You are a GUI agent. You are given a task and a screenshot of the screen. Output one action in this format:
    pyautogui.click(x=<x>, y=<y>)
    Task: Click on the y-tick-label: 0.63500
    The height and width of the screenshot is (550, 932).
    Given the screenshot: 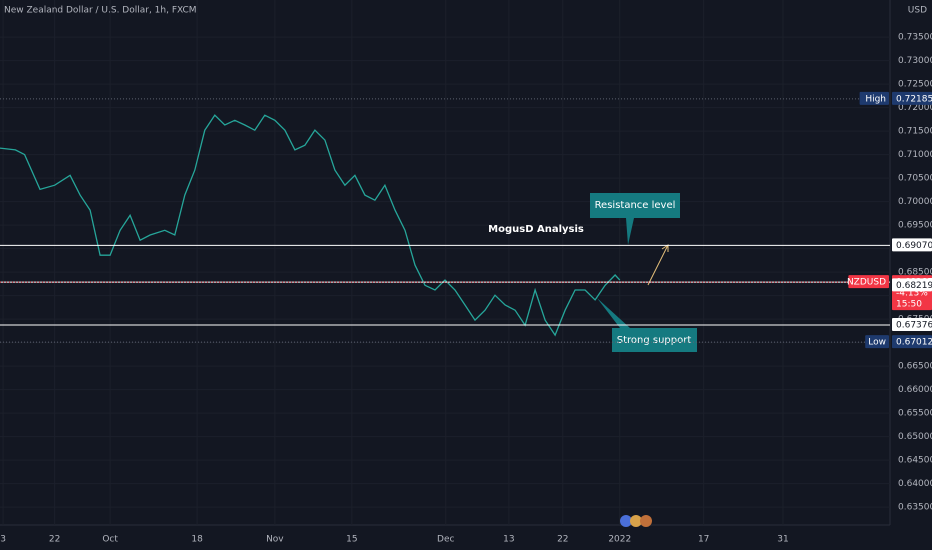 What is the action you would take?
    pyautogui.click(x=915, y=508)
    